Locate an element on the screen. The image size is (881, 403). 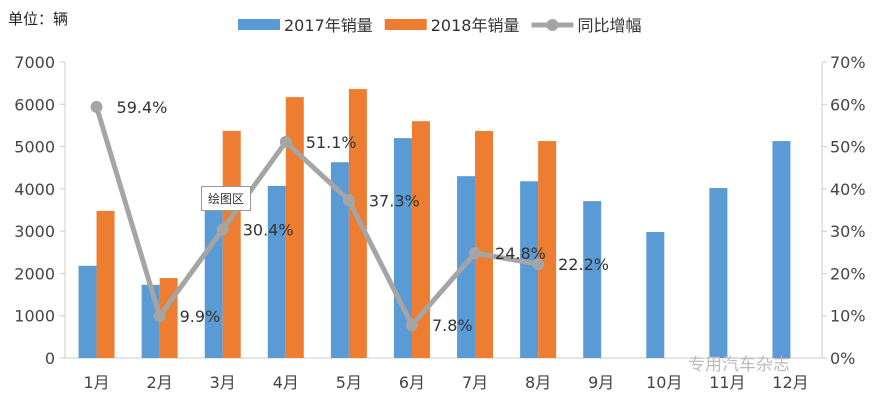
x-tick-label: 11月 is located at coordinates (727, 382).